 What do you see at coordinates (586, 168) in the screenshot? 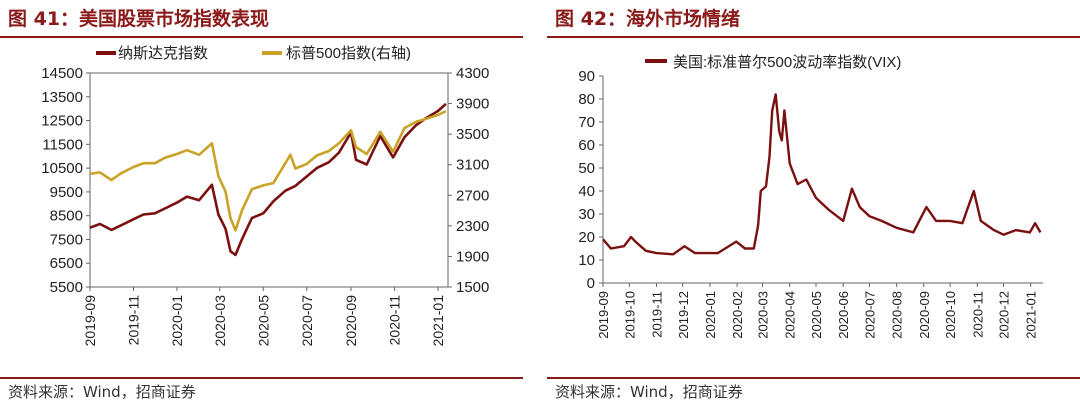
I see `y-tick-label: 50` at bounding box center [586, 168].